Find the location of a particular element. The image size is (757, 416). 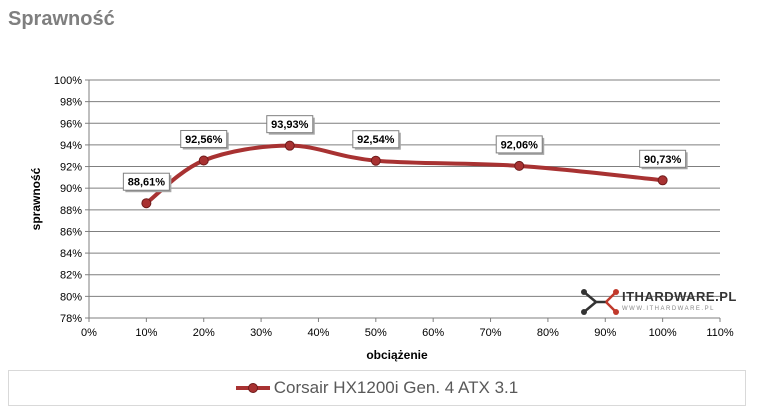

x-tick-label: 70% is located at coordinates (491, 333).